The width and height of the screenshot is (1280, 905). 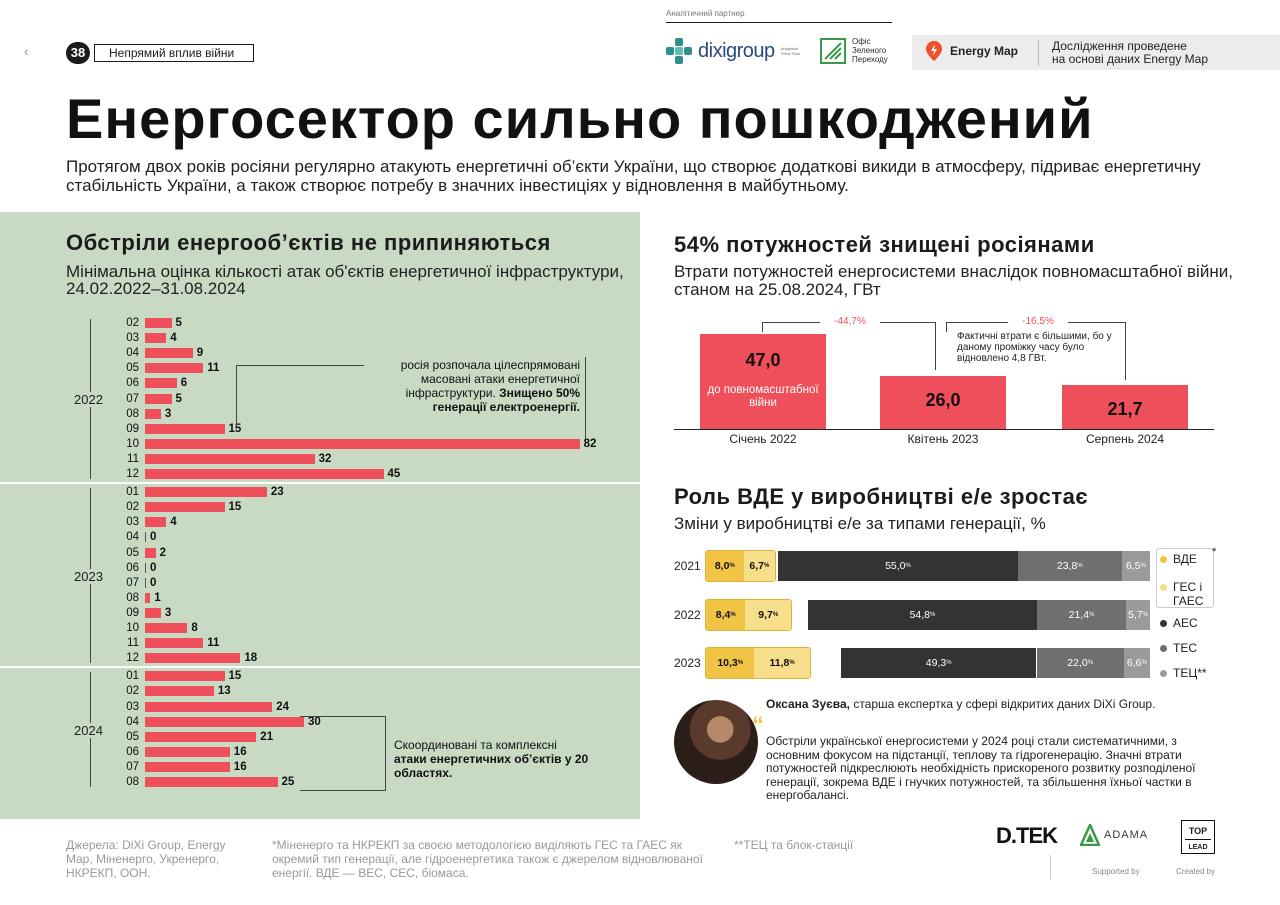 What do you see at coordinates (758, 725) in the screenshot?
I see `quote-mark-icon: “` at bounding box center [758, 725].